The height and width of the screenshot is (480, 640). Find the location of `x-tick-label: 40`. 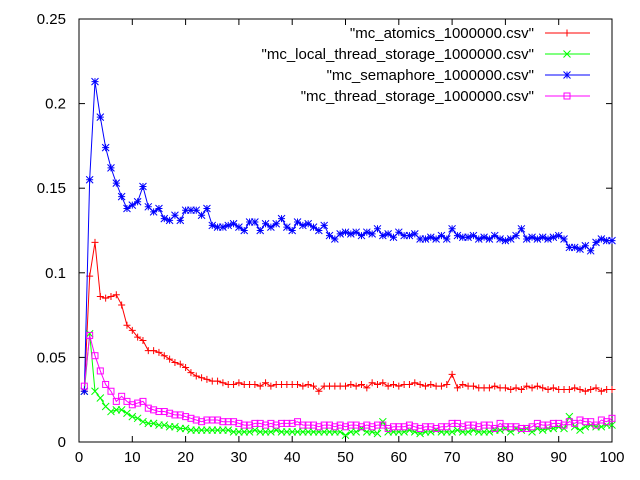

x-tick-label: 40 is located at coordinates (292, 457).